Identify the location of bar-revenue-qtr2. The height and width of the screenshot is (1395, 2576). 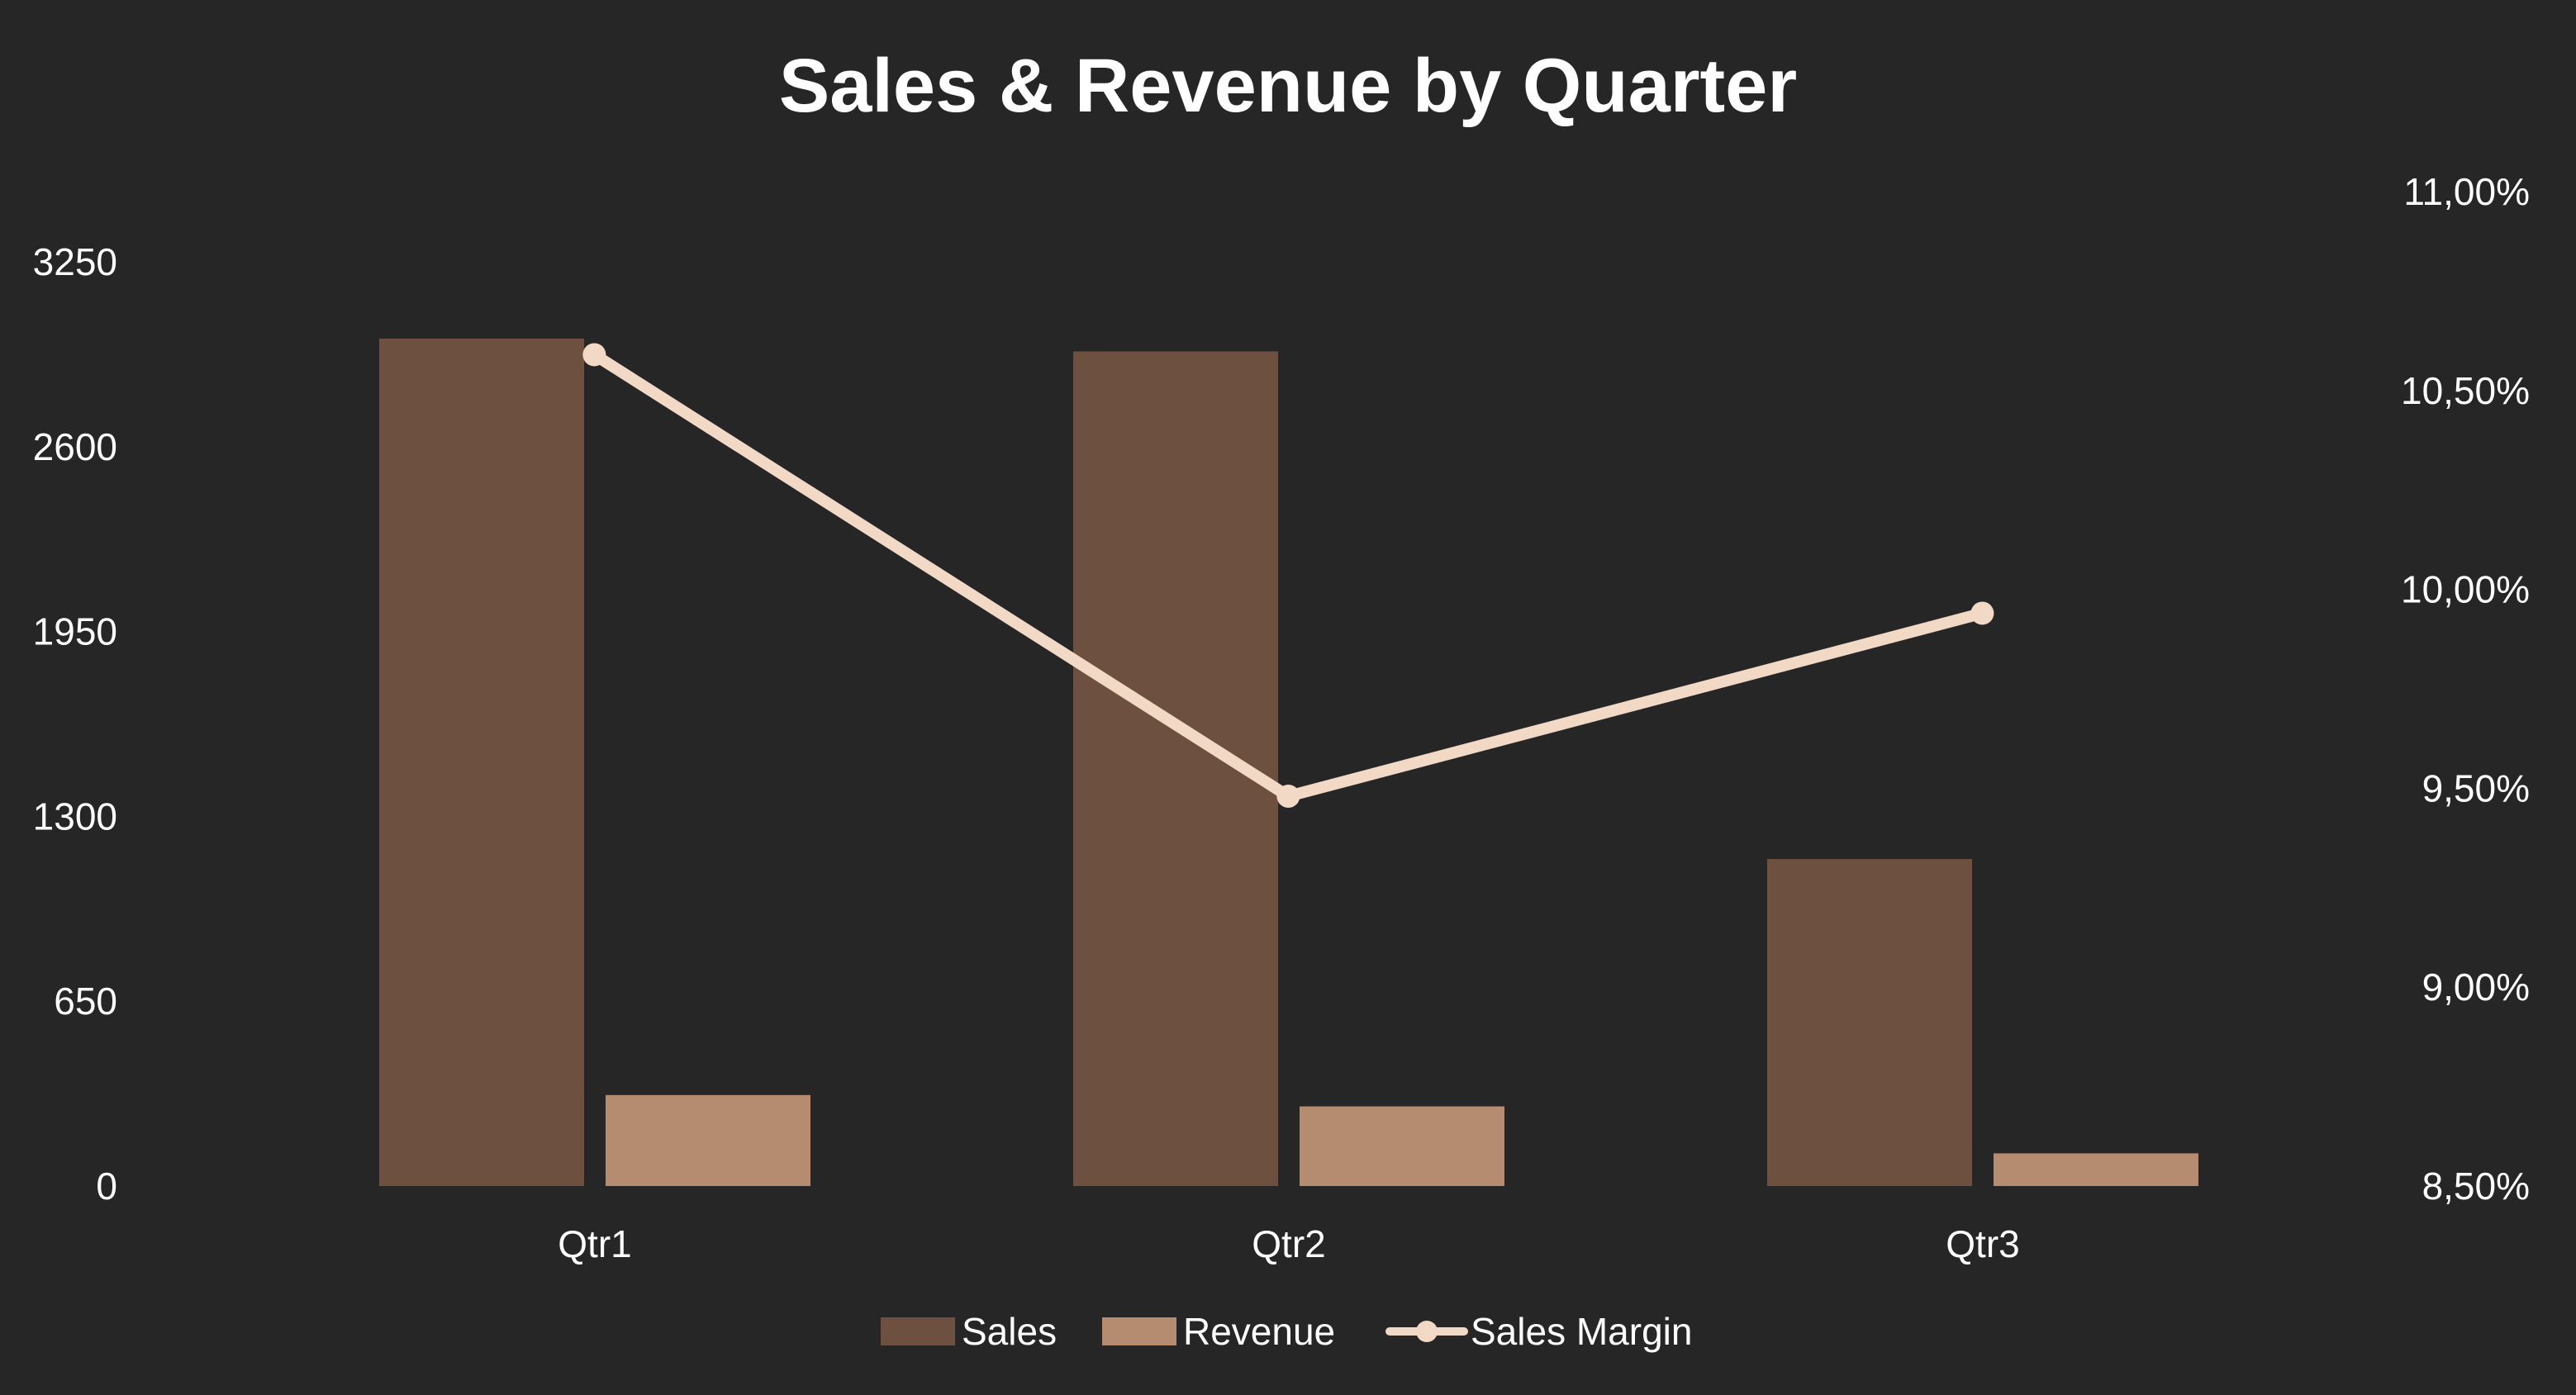
(1402, 1146).